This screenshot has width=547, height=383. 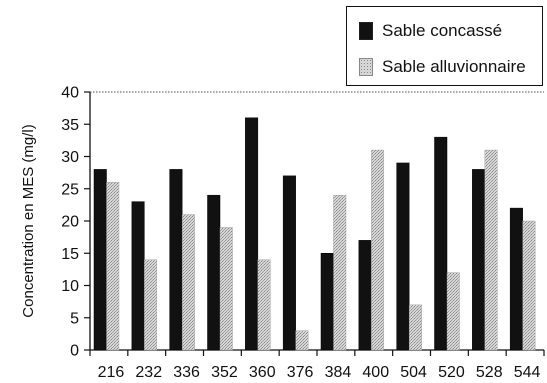 What do you see at coordinates (74, 318) in the screenshot?
I see `y-tick-label: 5` at bounding box center [74, 318].